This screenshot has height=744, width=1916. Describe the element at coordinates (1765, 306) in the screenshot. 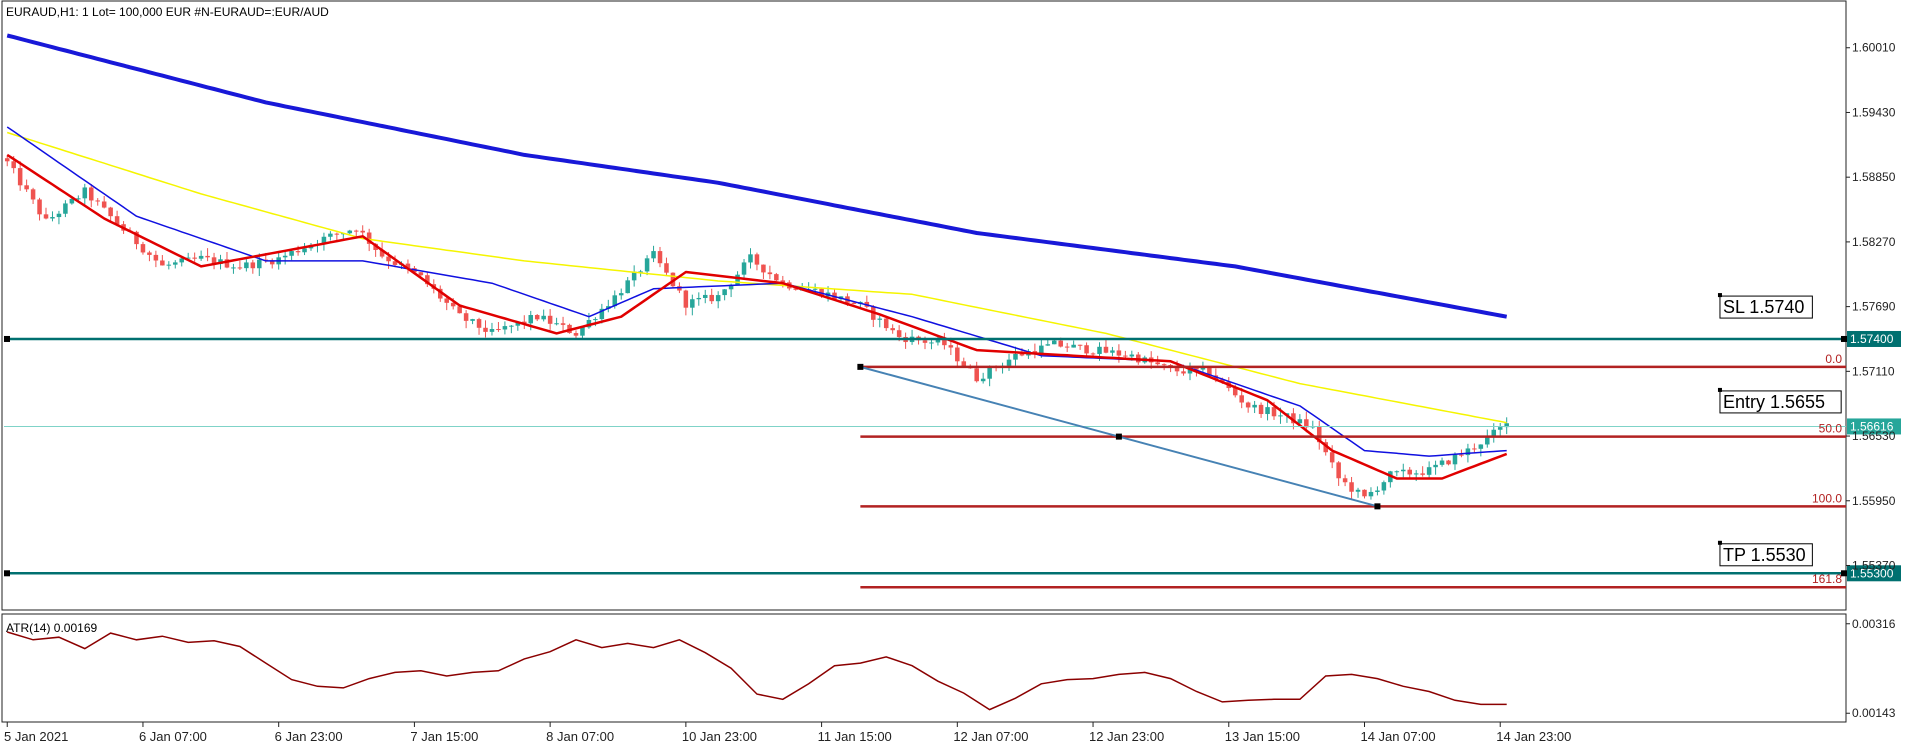

I see `annotation-label: SL 1.5740` at that location.